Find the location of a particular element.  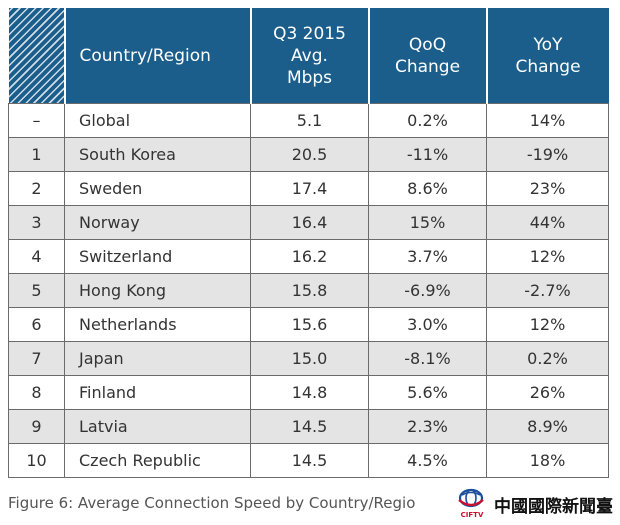

rank-cell: 6 is located at coordinates (36, 324).